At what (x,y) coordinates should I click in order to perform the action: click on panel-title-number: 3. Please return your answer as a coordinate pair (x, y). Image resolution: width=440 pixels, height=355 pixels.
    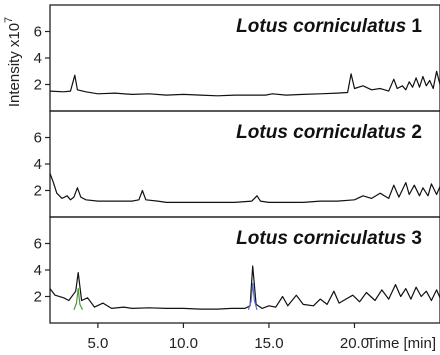
    Looking at the image, I should click on (416, 238).